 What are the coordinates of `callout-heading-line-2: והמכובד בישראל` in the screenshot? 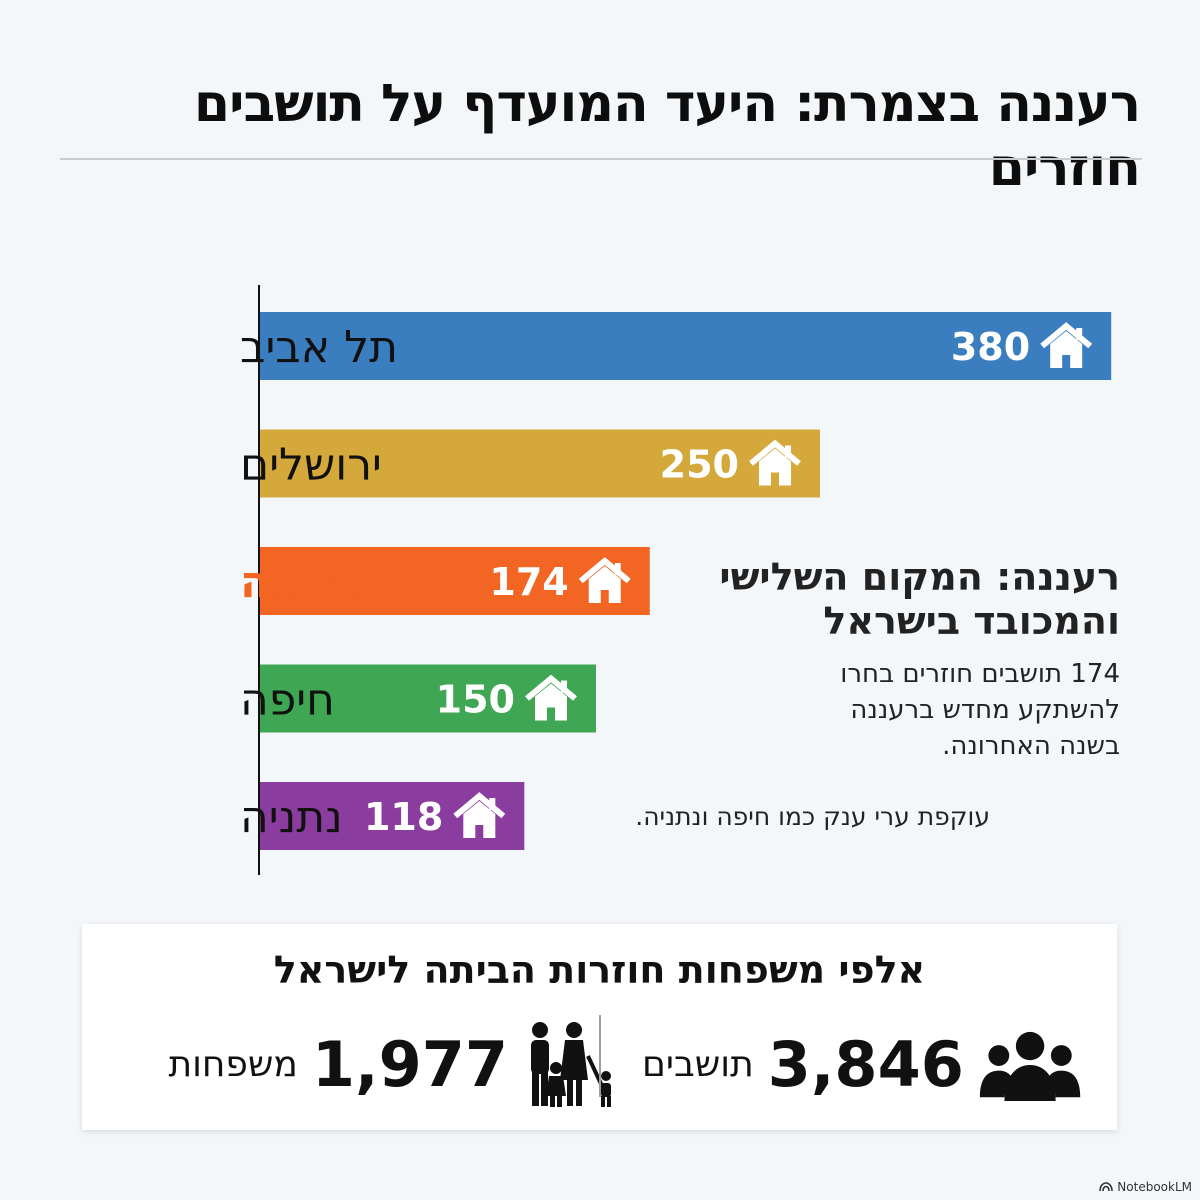 It's located at (971, 621).